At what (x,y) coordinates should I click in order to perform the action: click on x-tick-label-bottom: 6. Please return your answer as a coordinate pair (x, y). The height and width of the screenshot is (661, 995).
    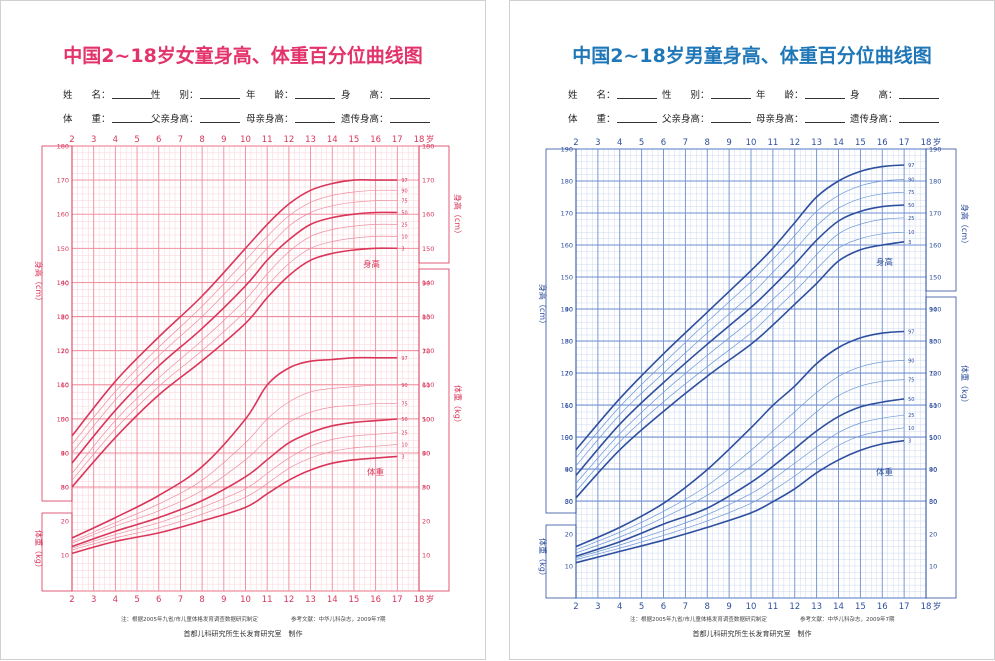
    Looking at the image, I should click on (663, 607).